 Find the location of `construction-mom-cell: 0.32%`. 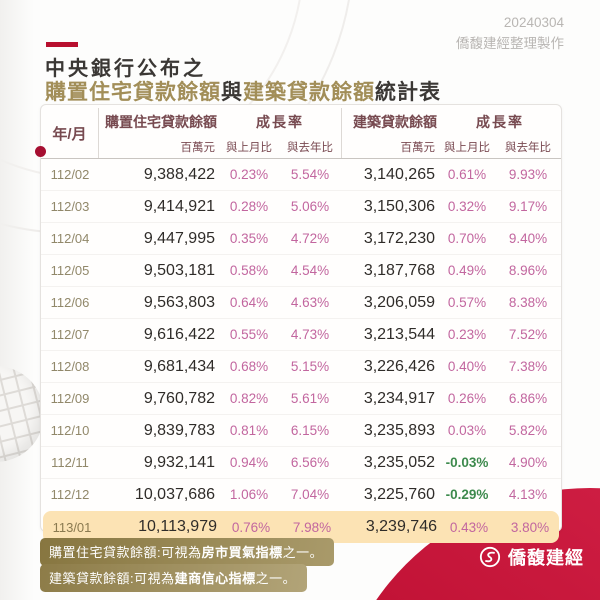

construction-mom-cell: 0.32% is located at coordinates (467, 206).